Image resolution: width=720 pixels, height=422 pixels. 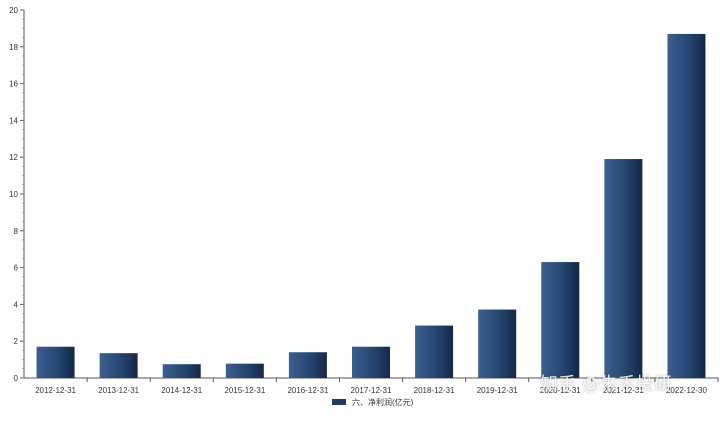 I want to click on y-tick-label: 16, so click(x=13, y=84).